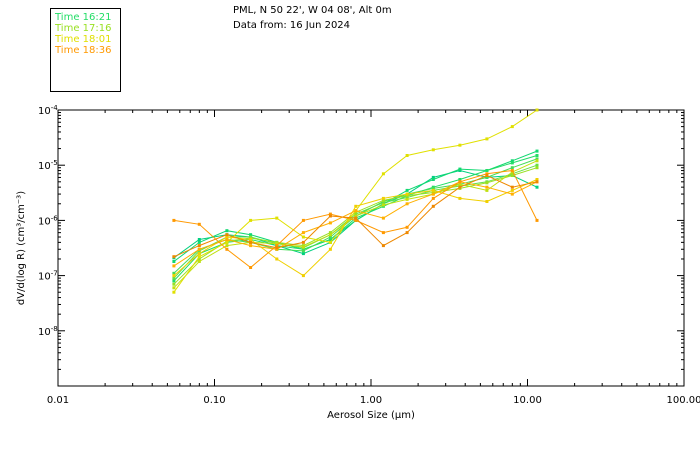 This screenshot has width=700, height=450. I want to click on legend-item-4: Time 18:36, so click(83, 50).